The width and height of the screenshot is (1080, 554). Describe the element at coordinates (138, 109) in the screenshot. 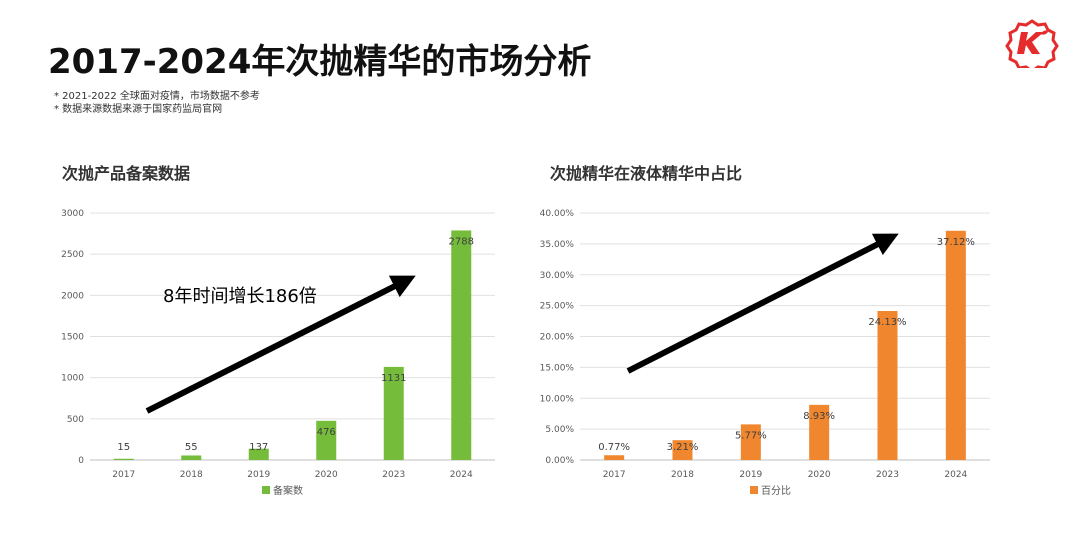

I see `note-2: * 数据来源数据来源于国家药监局官网` at that location.